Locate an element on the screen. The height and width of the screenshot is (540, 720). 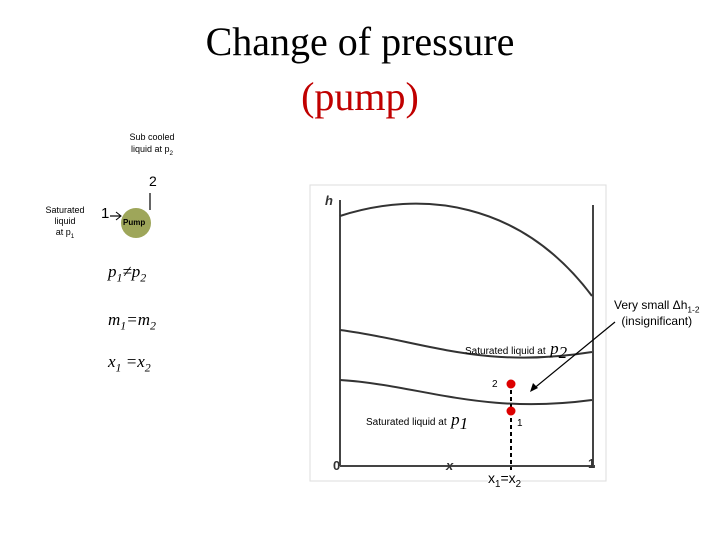
x-equal: x1=x2 is located at coordinates (505, 480).